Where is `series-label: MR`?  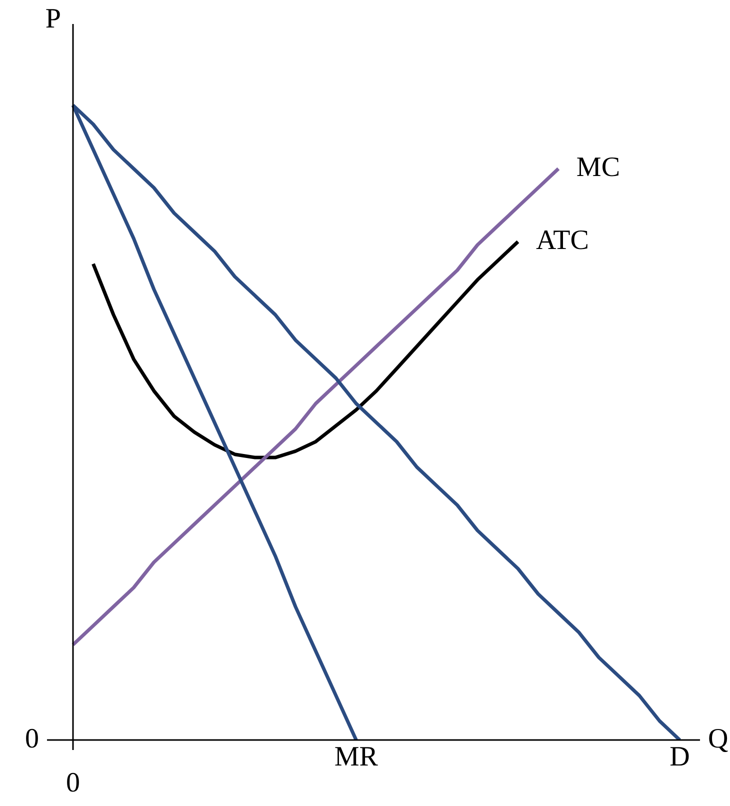
series-label: MR is located at coordinates (356, 756).